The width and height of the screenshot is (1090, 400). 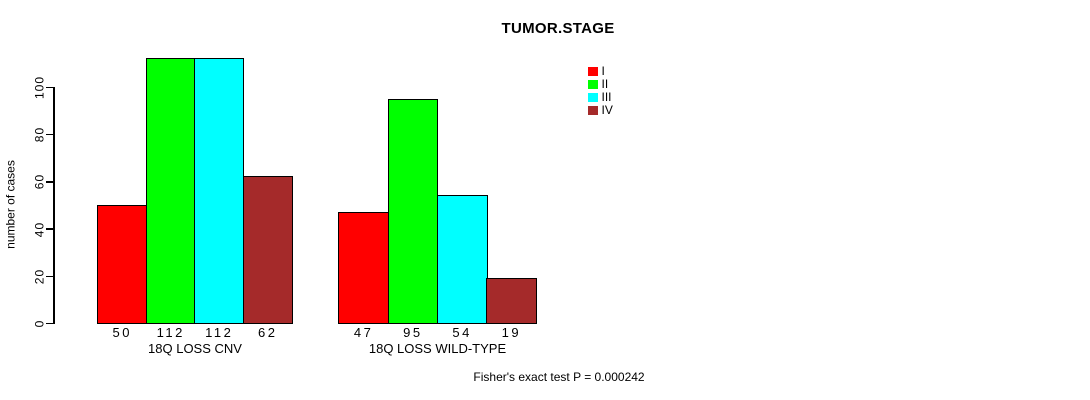 I want to click on legend-label: IV, so click(x=607, y=110).